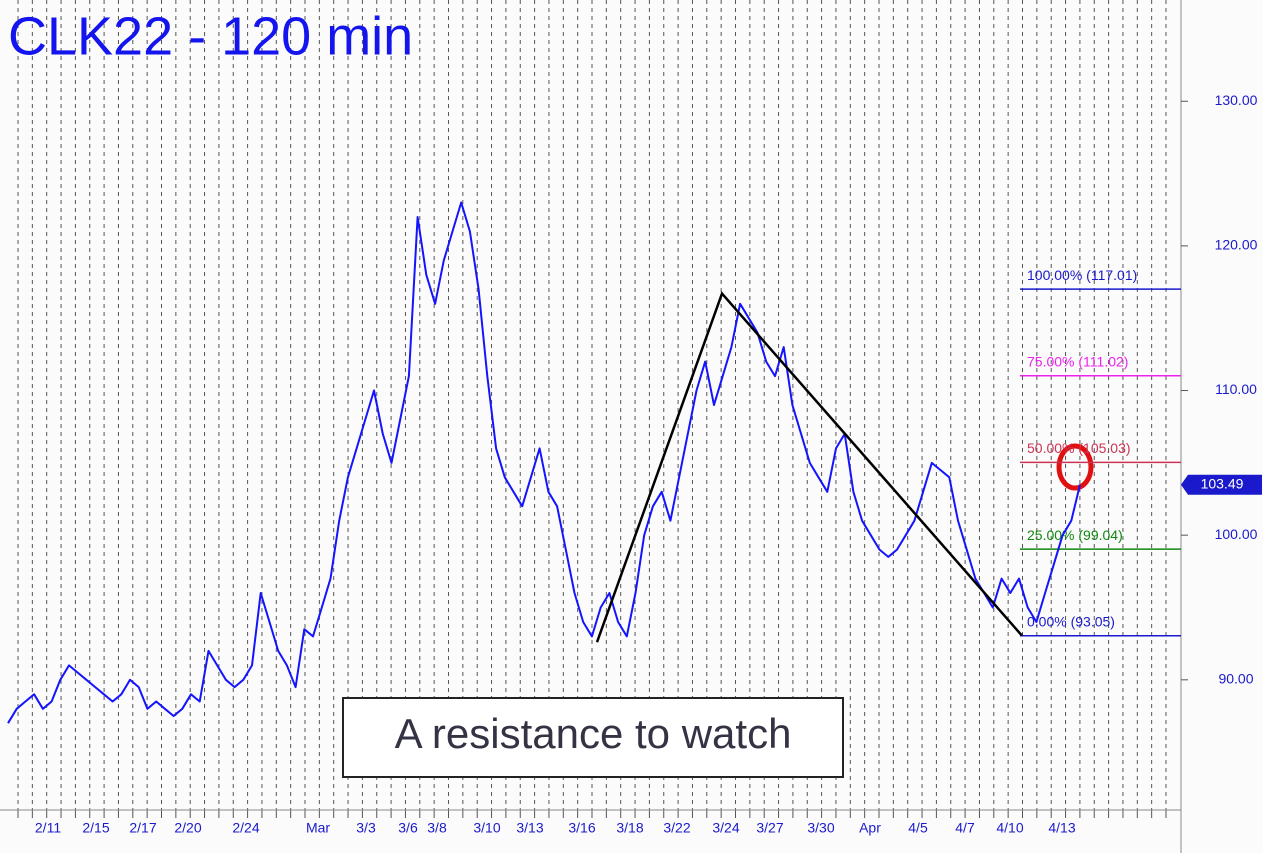 Image resolution: width=1263 pixels, height=853 pixels. I want to click on fib-label: 0.00% (93.05), so click(1071, 621).